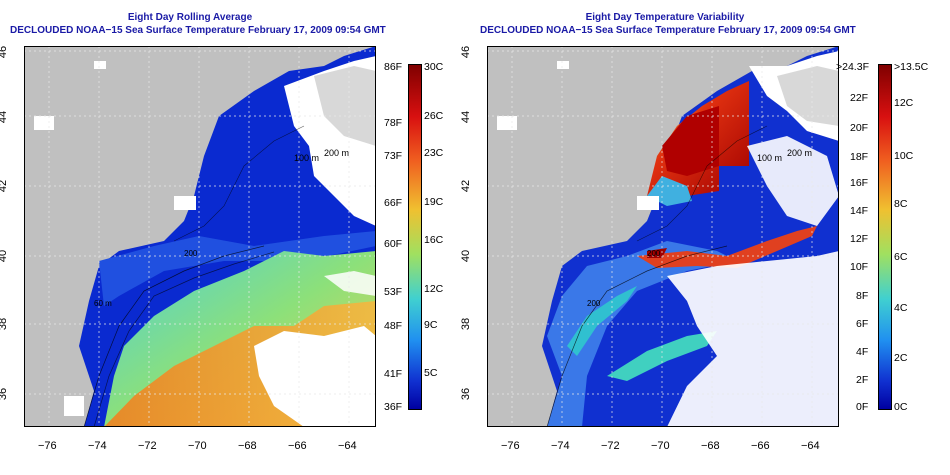 The height and width of the screenshot is (475, 950). I want to click on cb-label-c: 10C, so click(904, 156).